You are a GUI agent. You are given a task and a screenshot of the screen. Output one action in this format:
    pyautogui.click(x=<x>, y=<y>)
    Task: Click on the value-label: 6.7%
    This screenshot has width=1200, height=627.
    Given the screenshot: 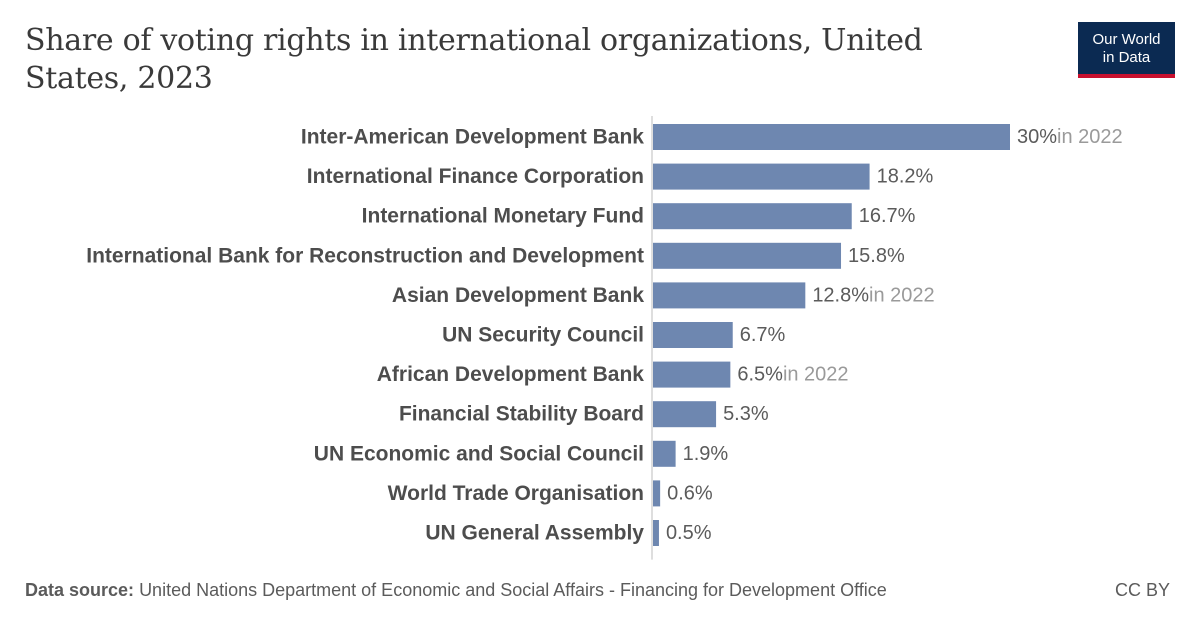 What is the action you would take?
    pyautogui.click(x=763, y=335)
    